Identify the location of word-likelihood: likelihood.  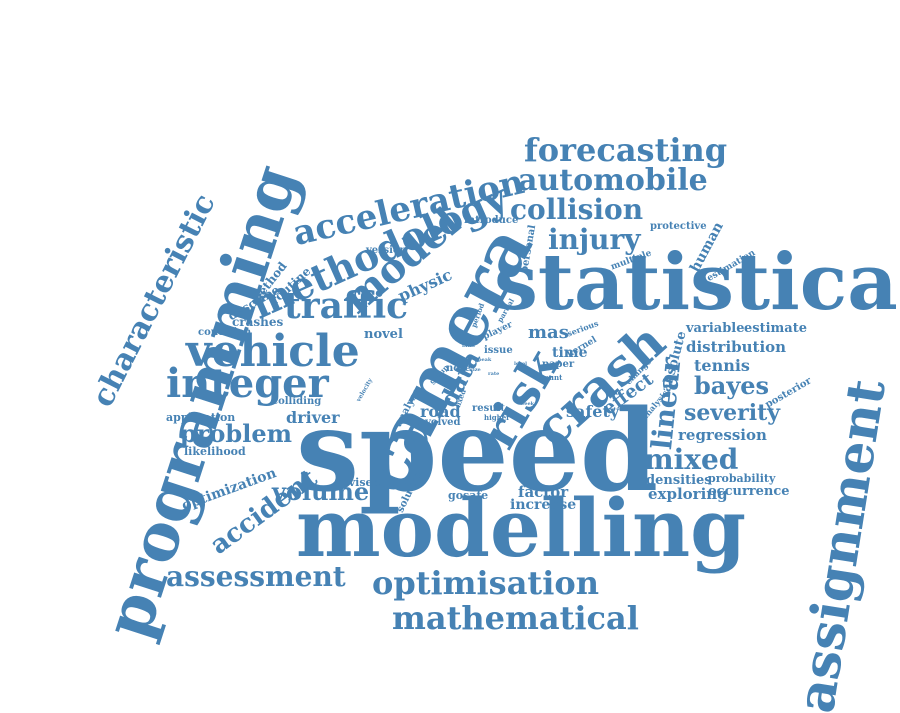
(215, 451).